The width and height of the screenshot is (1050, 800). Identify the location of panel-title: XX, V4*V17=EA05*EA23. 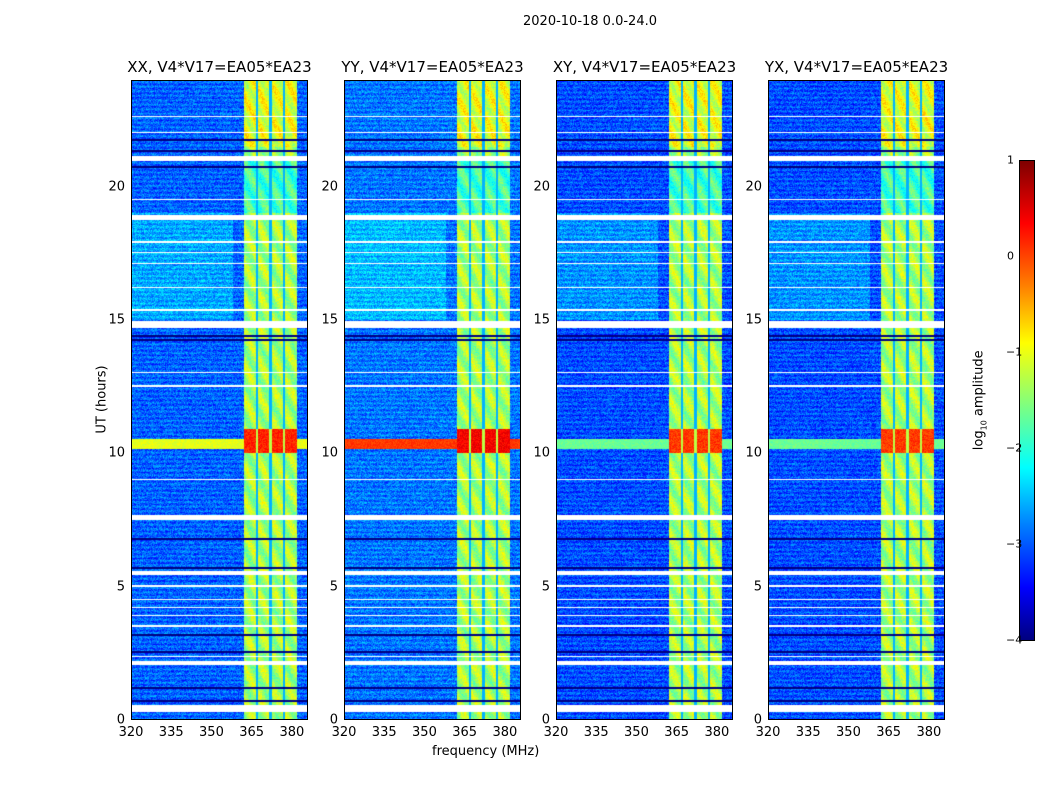
(219, 67).